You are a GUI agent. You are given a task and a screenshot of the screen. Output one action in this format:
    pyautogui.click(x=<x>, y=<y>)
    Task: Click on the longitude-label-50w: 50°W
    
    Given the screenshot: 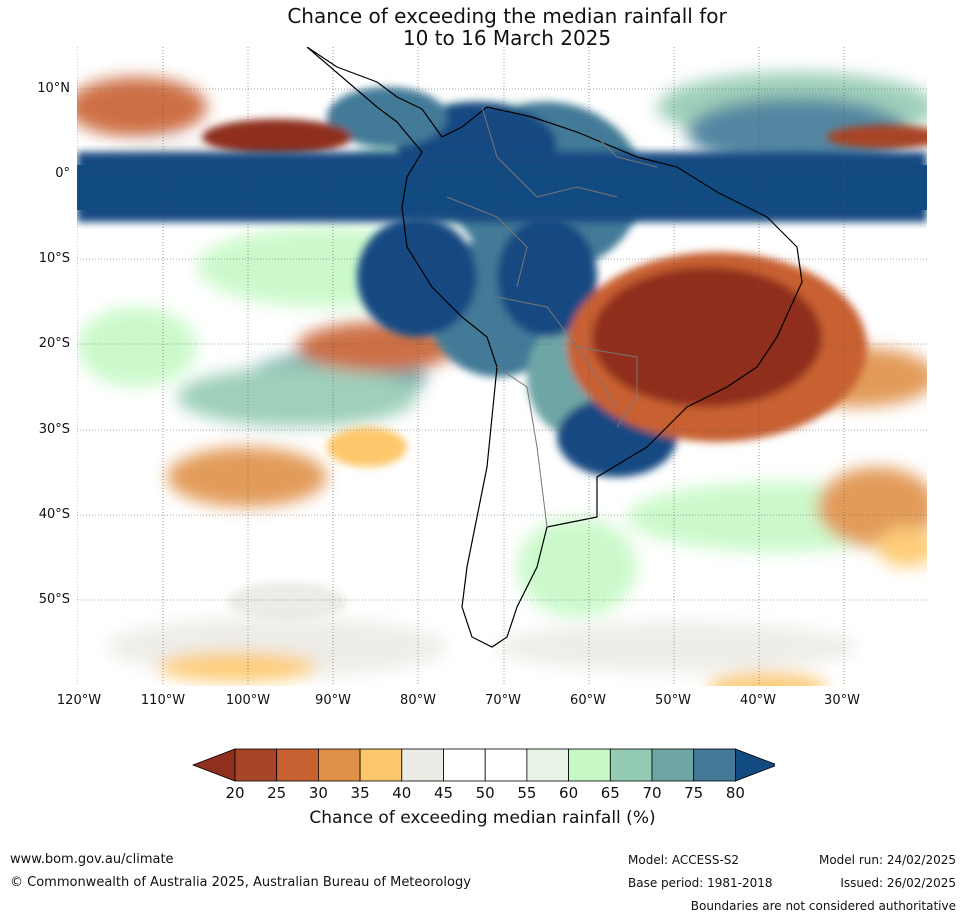 What is the action you would take?
    pyautogui.click(x=673, y=700)
    